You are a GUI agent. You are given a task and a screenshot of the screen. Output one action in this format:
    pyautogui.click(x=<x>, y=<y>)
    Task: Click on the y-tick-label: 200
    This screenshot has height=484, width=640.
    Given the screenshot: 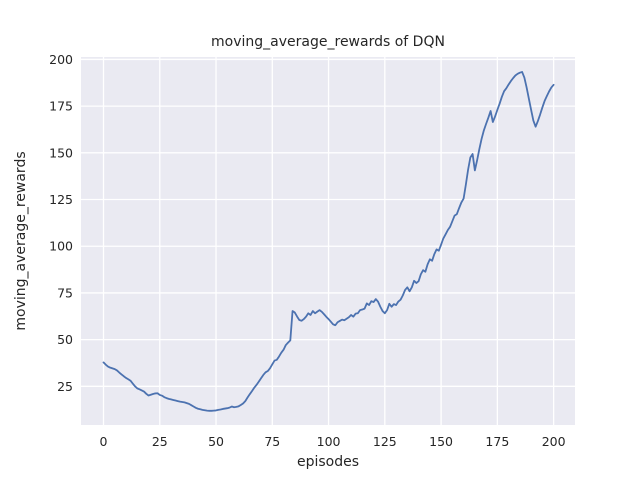 What is the action you would take?
    pyautogui.click(x=61, y=59)
    